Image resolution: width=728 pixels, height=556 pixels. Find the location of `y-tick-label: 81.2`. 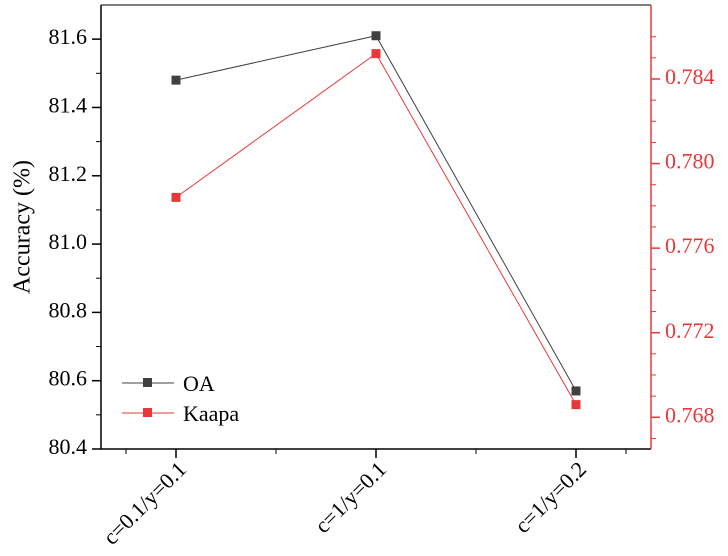

y-tick-label: 81.2 is located at coordinates (68, 173).